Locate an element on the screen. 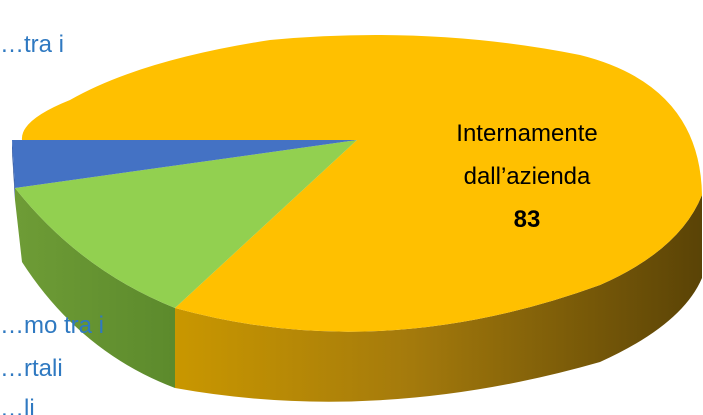 The width and height of the screenshot is (703, 415). slice-top-blue is located at coordinates (184, 164).